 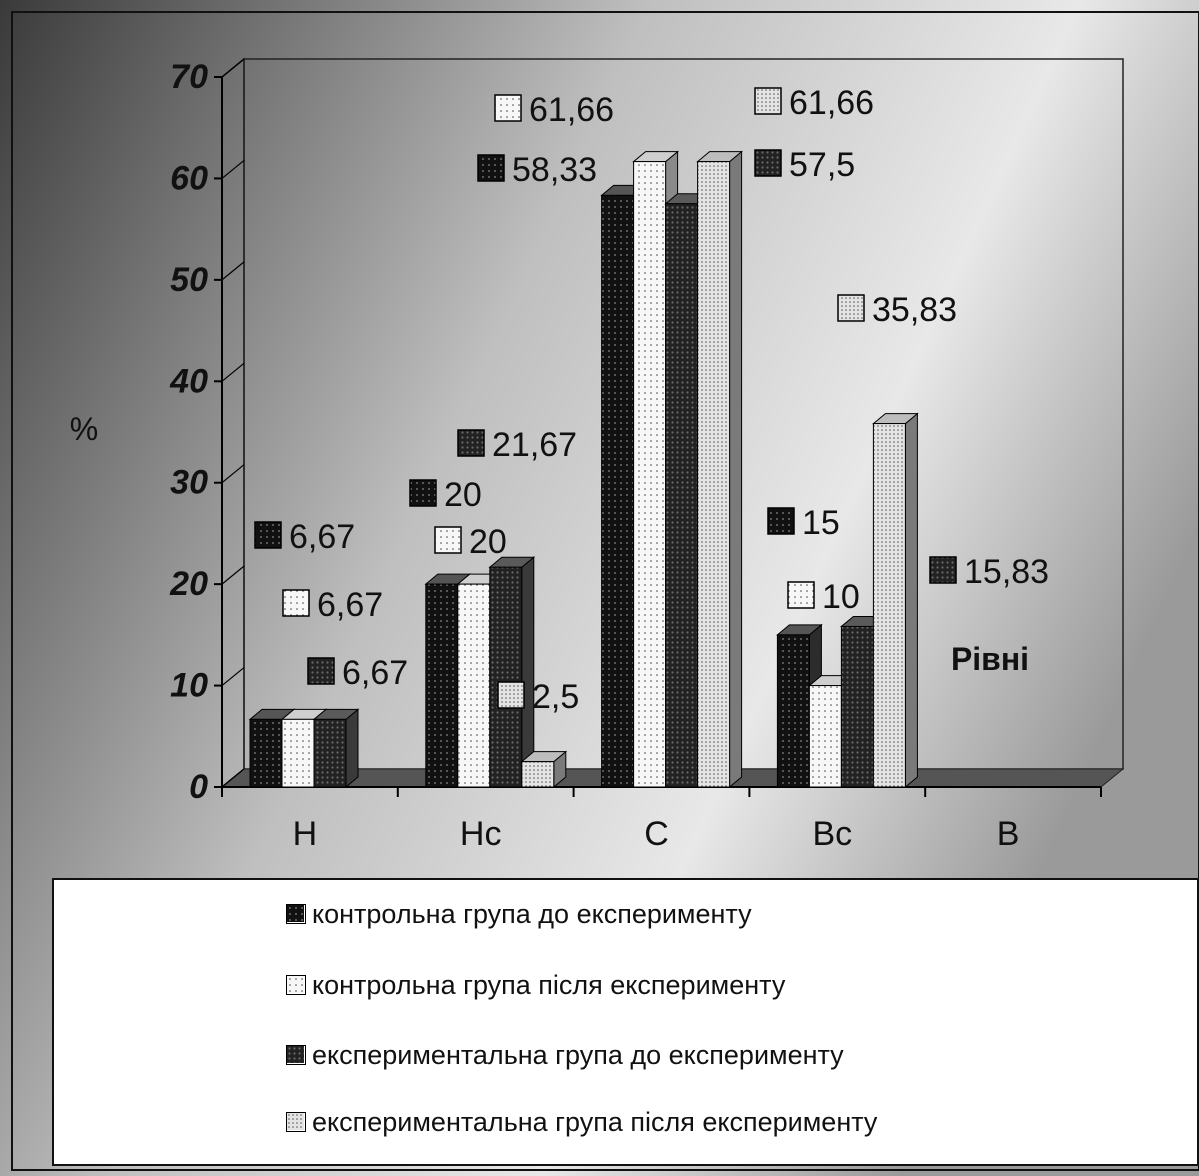 I want to click on x-tick-label: Н, so click(x=305, y=834).